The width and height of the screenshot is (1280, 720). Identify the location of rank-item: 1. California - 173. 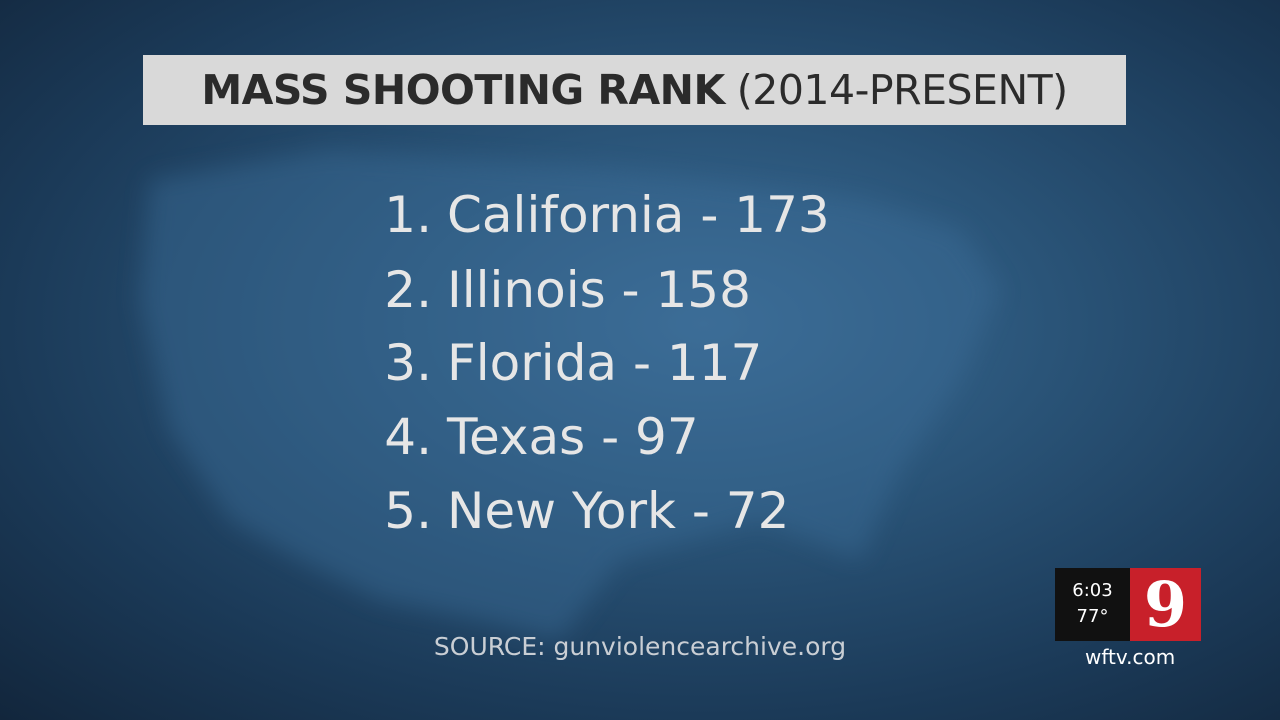
(565, 215).